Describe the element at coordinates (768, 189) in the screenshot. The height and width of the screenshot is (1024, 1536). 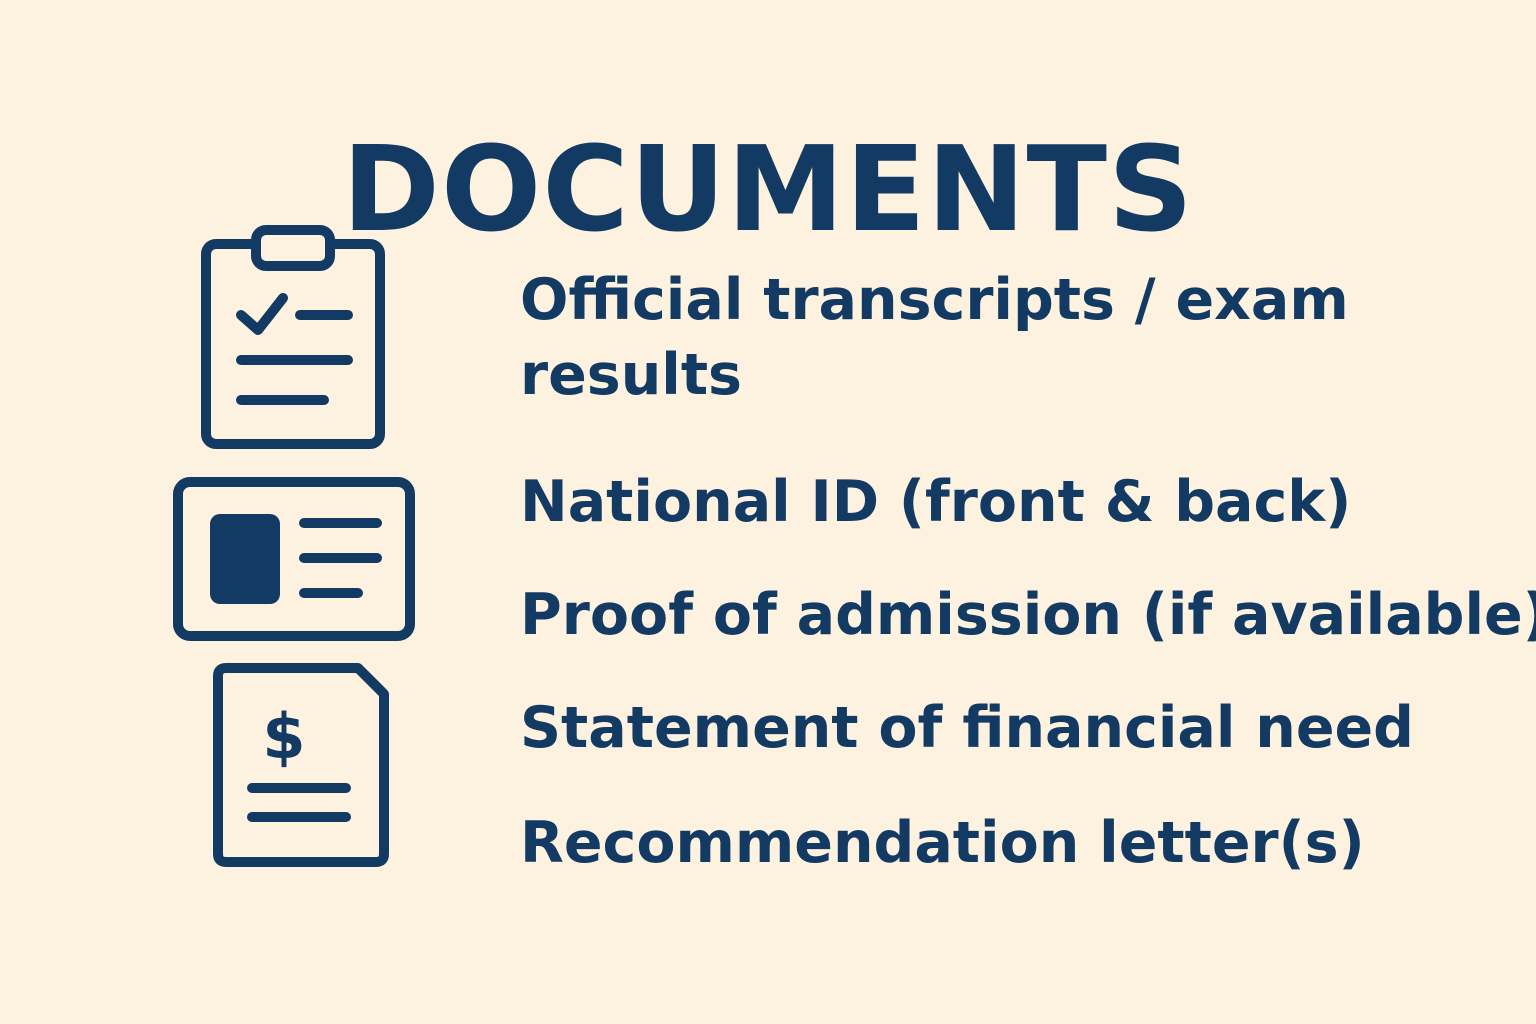
I see `page-title: DOCUMENTS` at that location.